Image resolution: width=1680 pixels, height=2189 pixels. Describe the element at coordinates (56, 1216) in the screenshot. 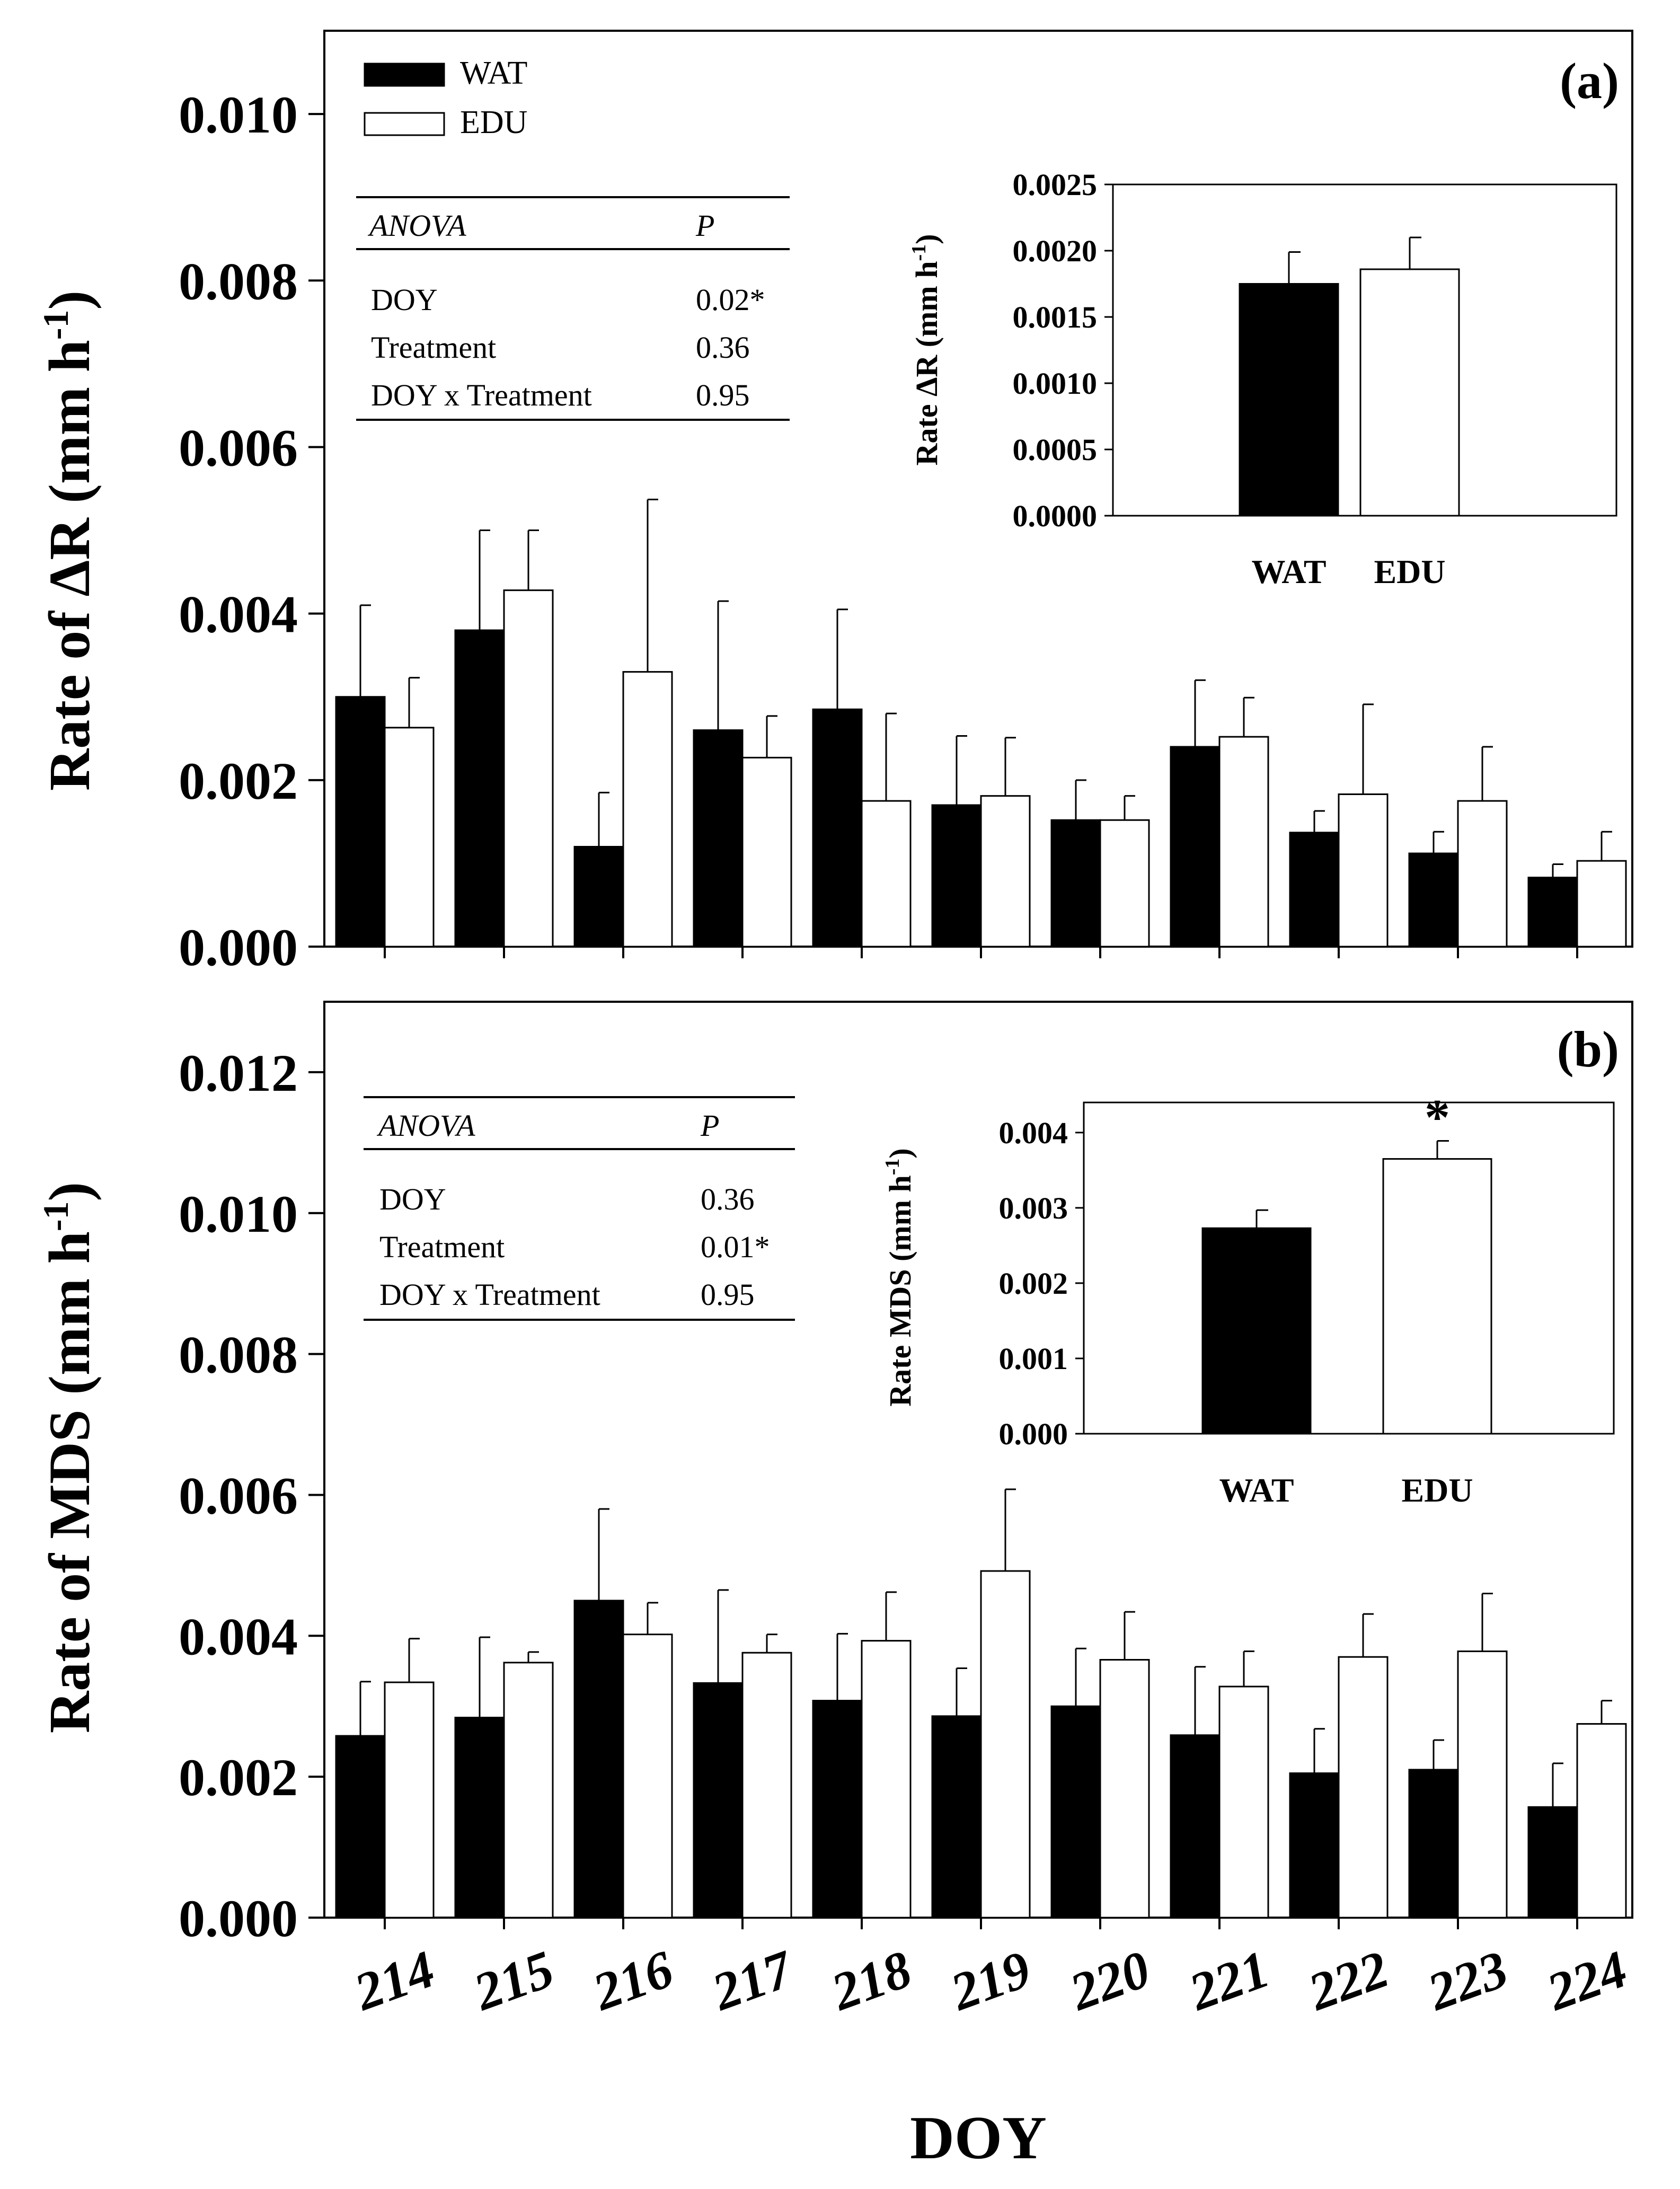

I see `panel-b-y-axis-title-sup: -1` at that location.